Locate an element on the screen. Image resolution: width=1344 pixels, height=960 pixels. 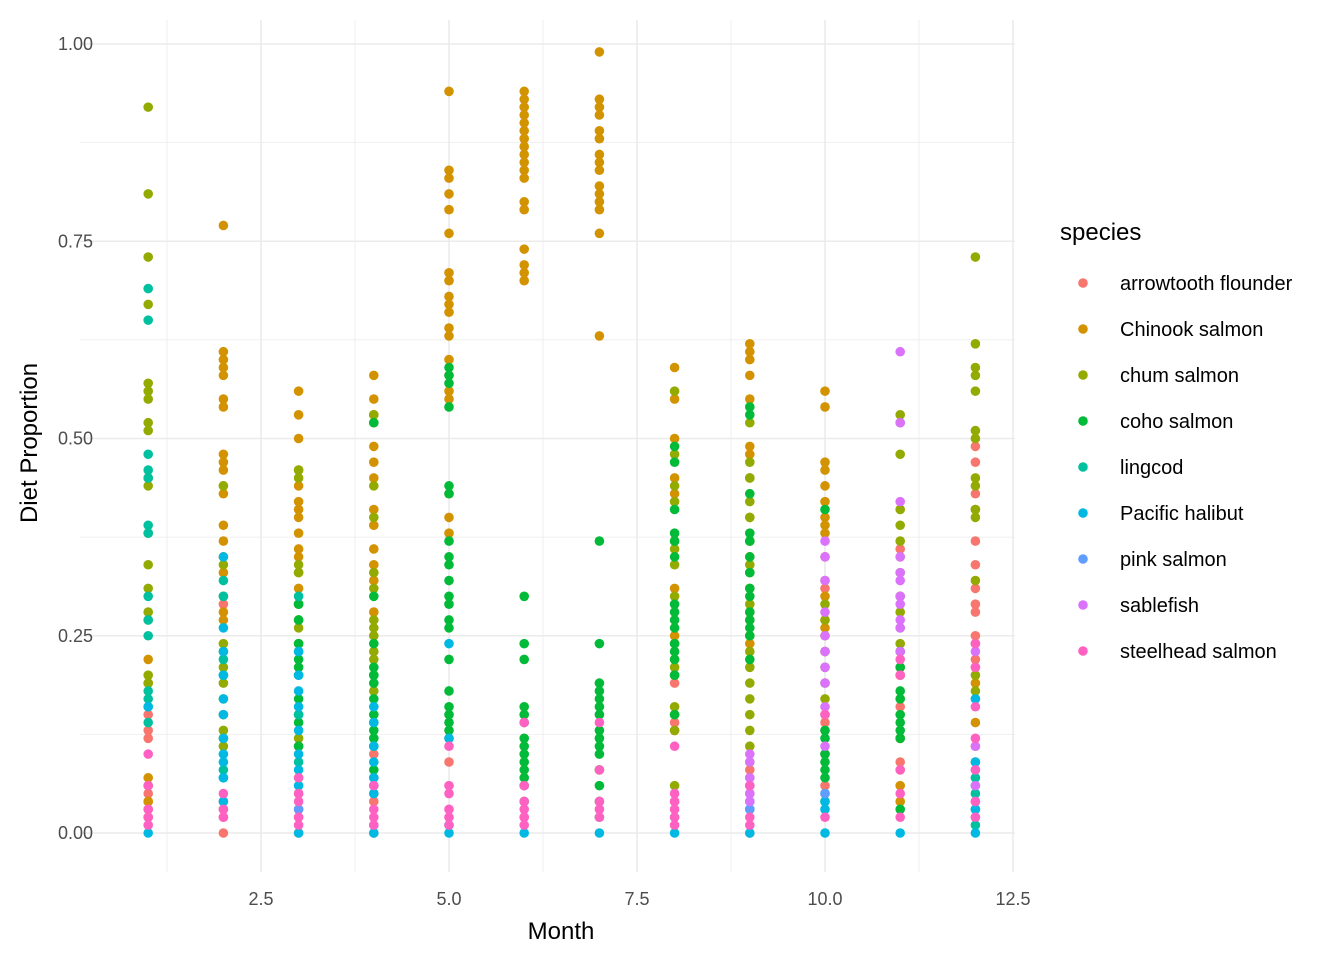
y-tick-label: 0.50 is located at coordinates (75, 439).